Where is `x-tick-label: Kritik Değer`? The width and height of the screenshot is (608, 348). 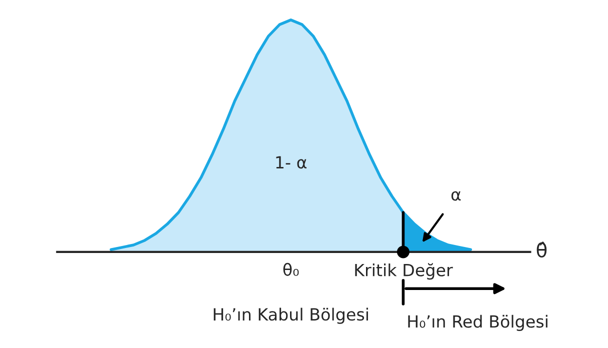
x-tick-label: Kritik Değer is located at coordinates (404, 271).